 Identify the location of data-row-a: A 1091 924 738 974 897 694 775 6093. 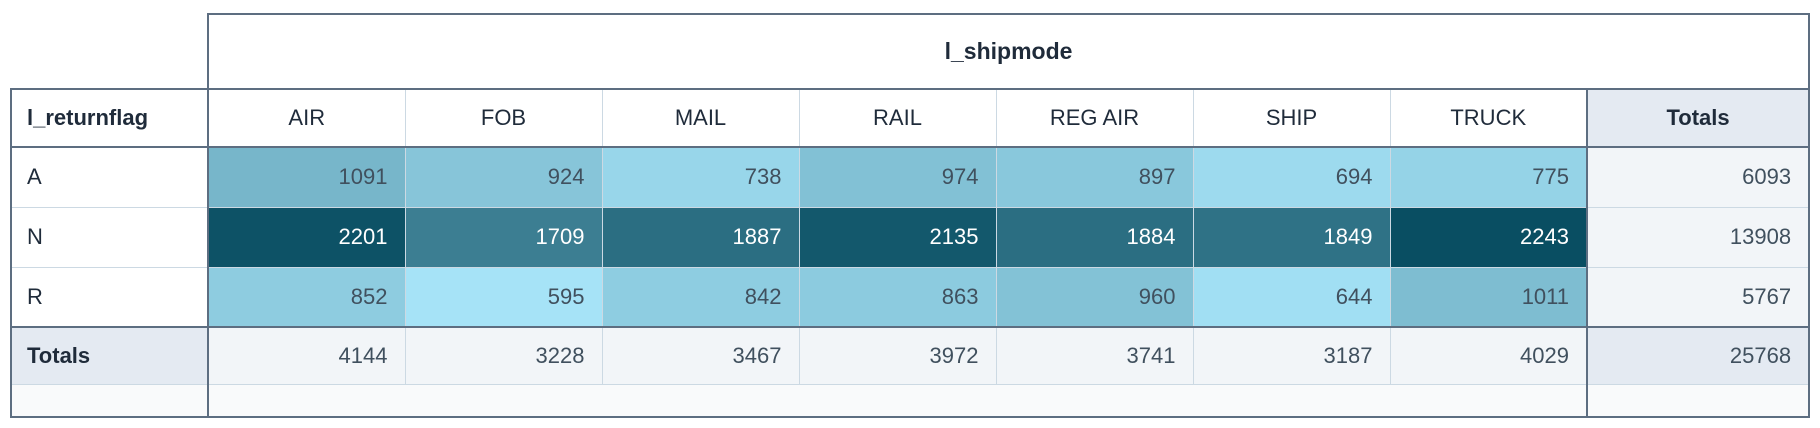
(910, 177).